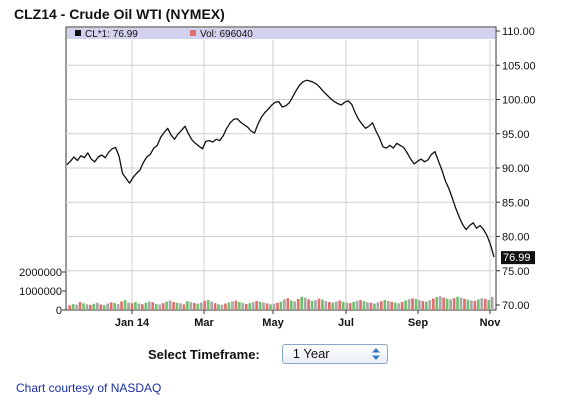 Image resolution: width=580 pixels, height=411 pixels. I want to click on last-value-label: 76.99, so click(517, 258).